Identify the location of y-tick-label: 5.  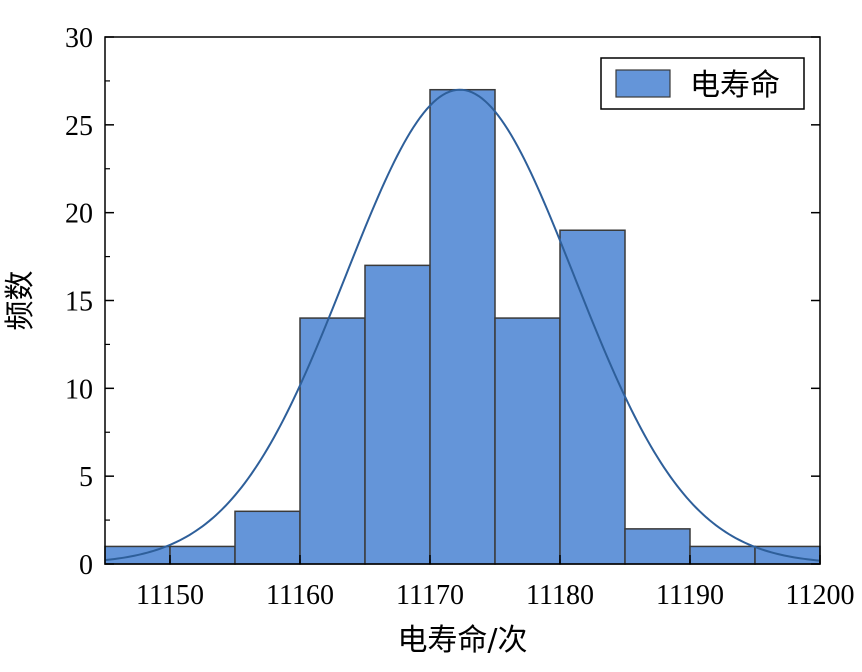
(86, 477).